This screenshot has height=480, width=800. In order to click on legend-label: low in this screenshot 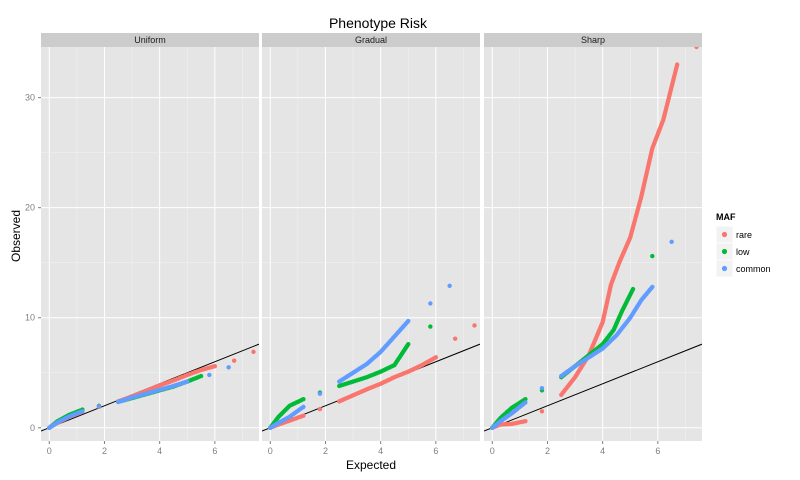, I will do `click(743, 252)`.